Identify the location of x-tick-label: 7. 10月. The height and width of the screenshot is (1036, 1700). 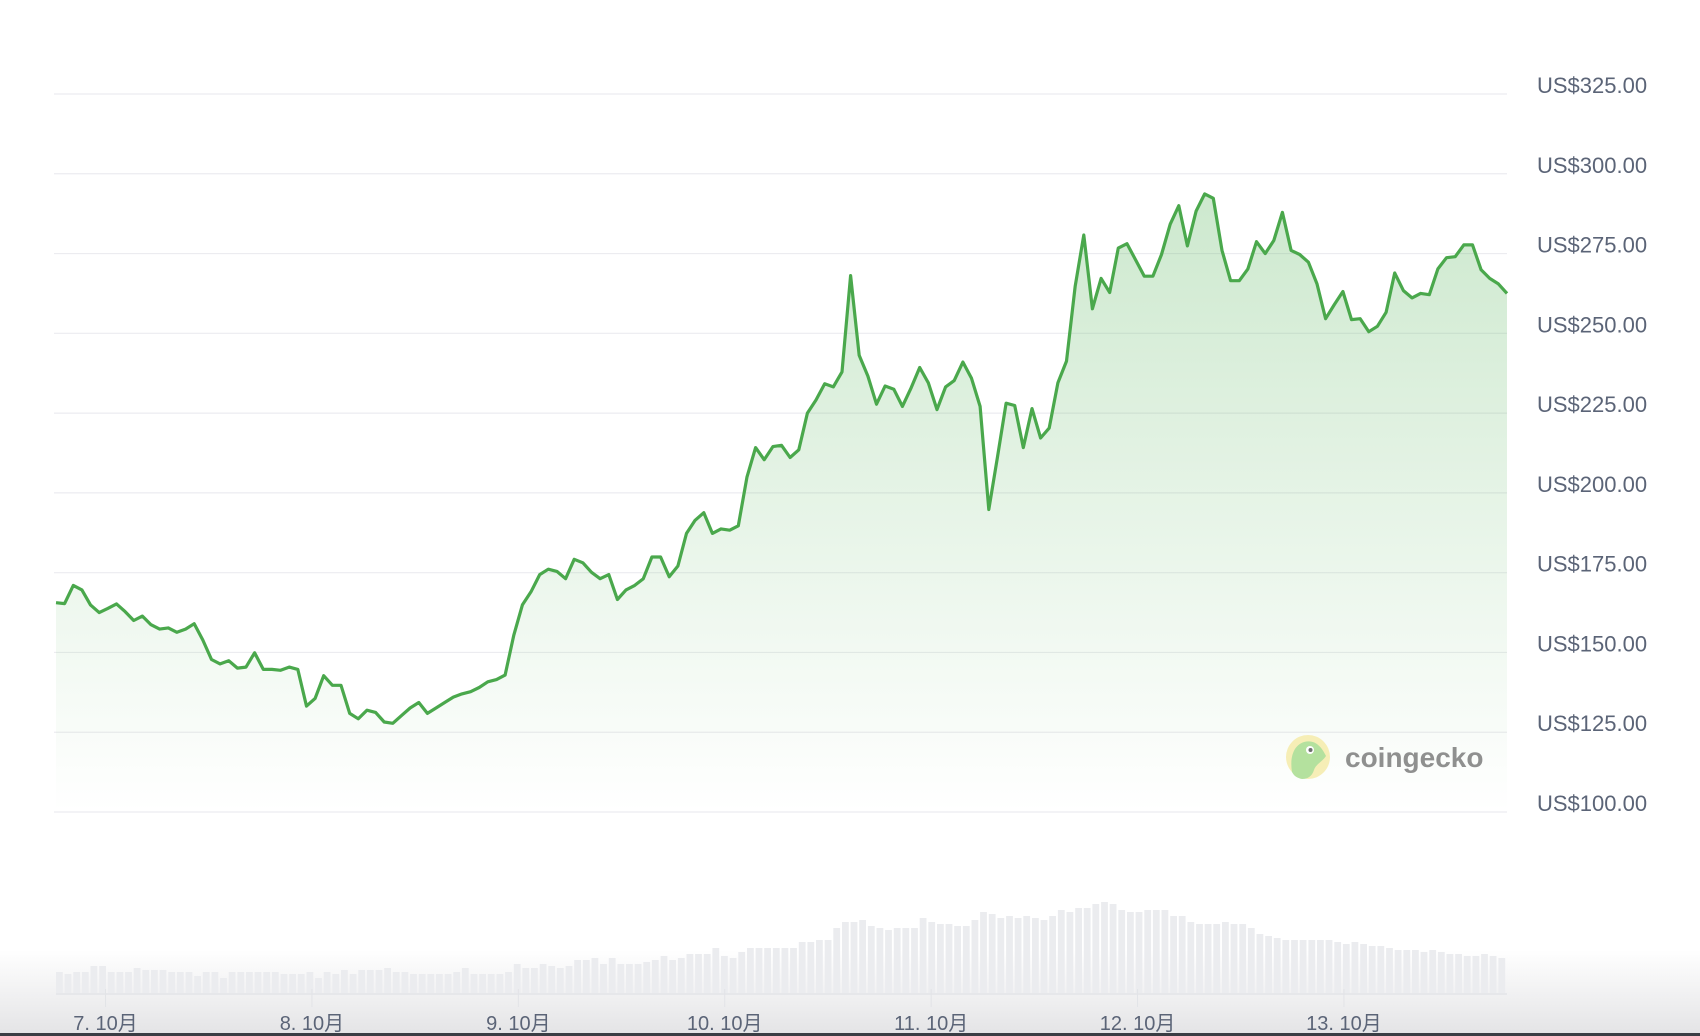
(105, 1024).